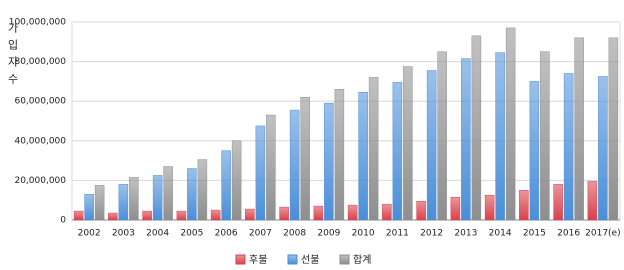 This screenshot has height=270, width=624. I want to click on x-tick-label: 2006, so click(226, 234).